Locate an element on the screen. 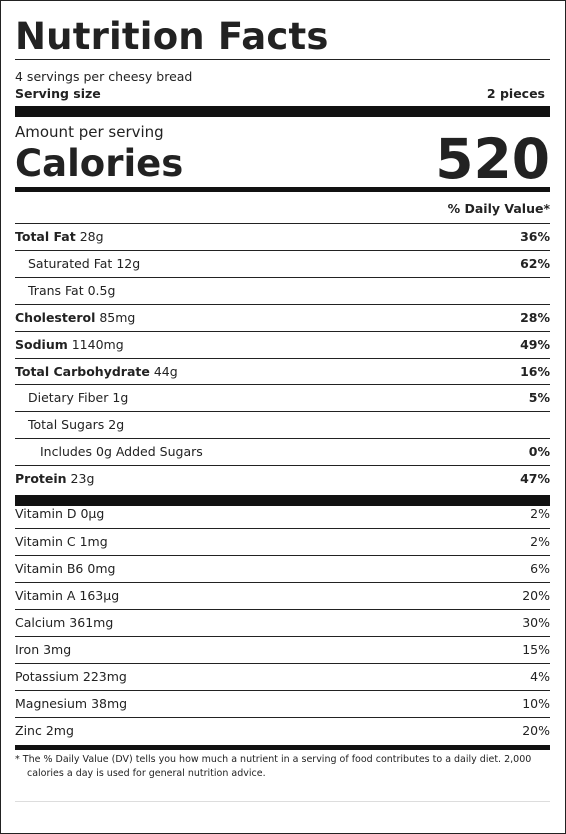 The image size is (566, 834). nutrient-row-saturated-fat: Saturated Fat 12g 62% is located at coordinates (282, 263).